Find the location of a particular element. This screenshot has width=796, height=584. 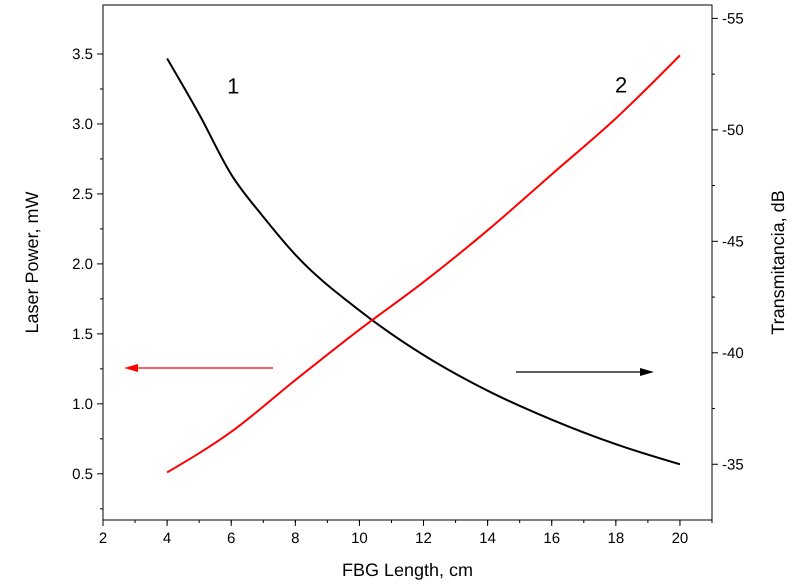

x-tick-label: 4 is located at coordinates (167, 538).